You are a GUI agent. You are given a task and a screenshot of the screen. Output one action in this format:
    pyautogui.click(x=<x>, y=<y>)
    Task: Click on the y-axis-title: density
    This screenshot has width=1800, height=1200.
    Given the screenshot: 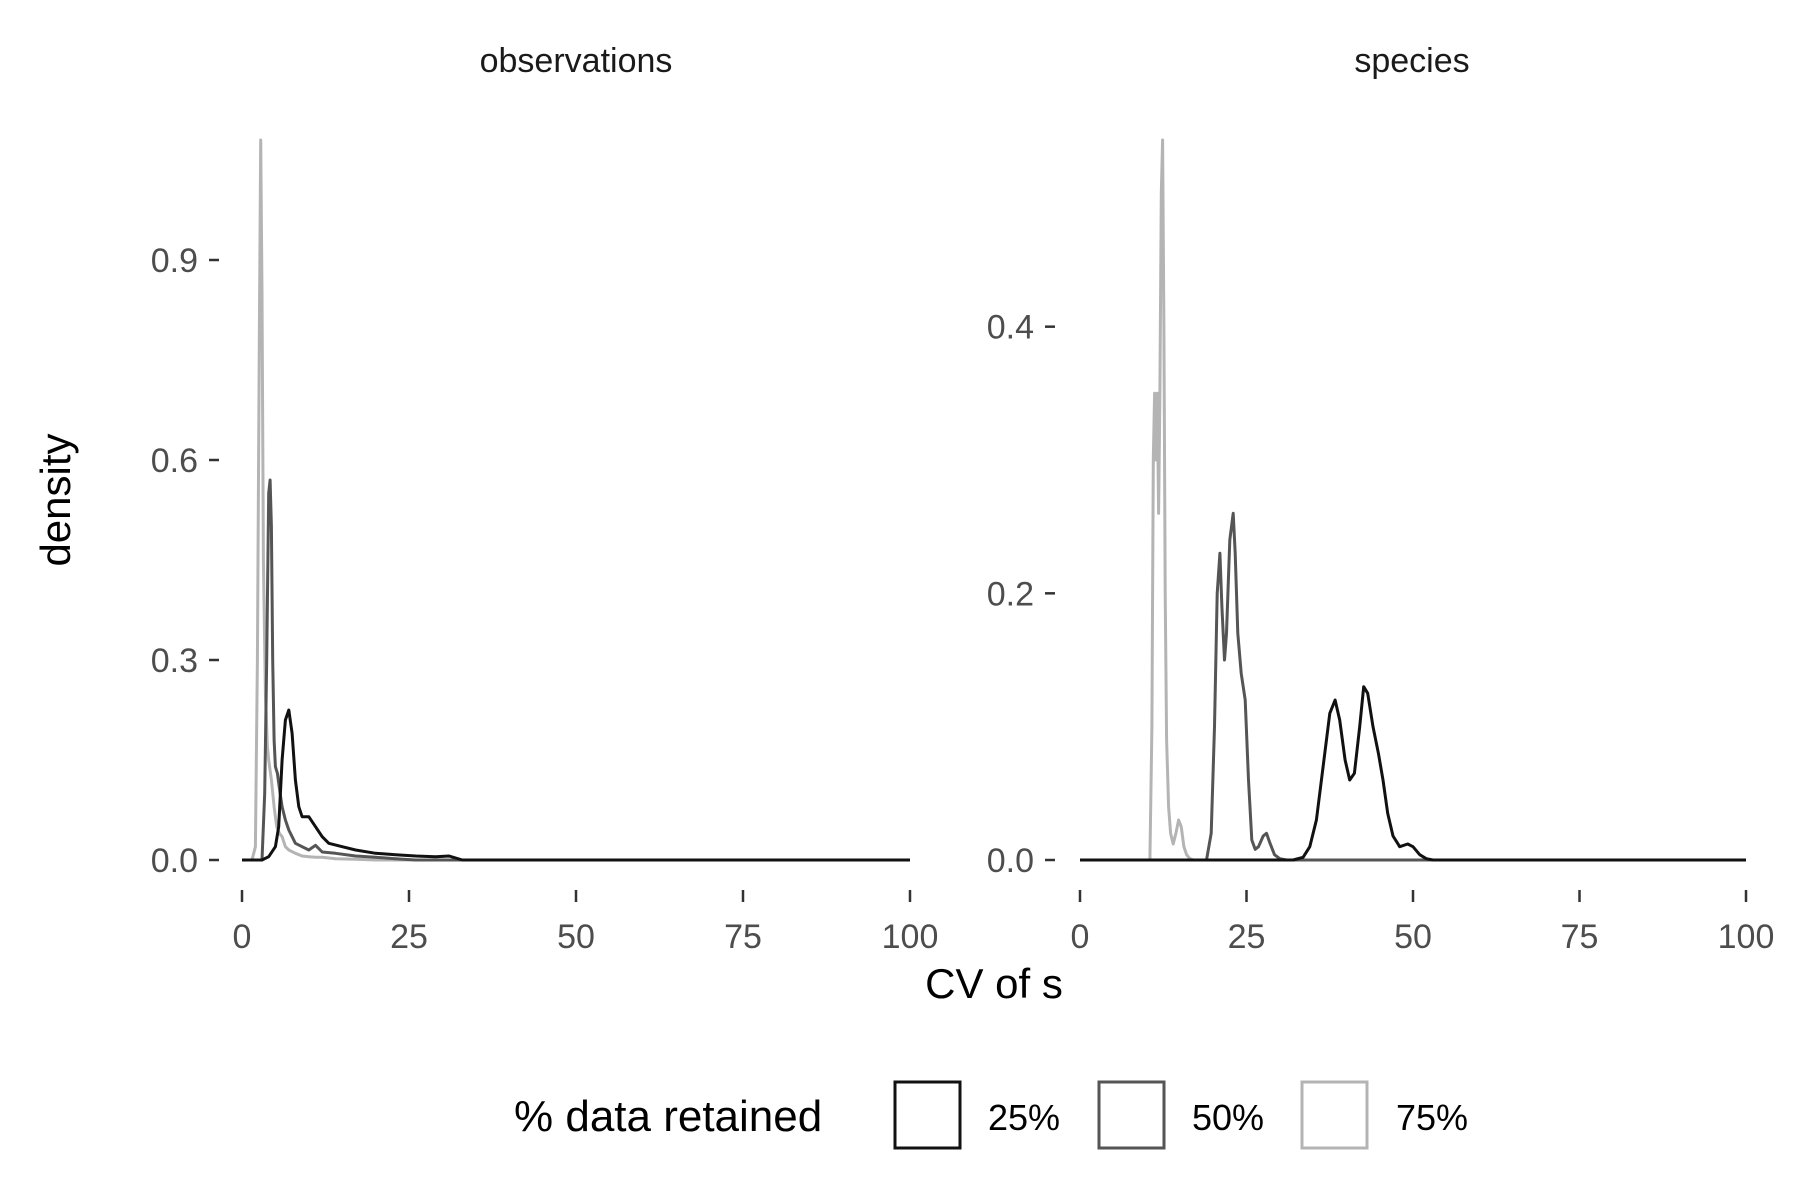 What is the action you would take?
    pyautogui.click(x=55, y=499)
    